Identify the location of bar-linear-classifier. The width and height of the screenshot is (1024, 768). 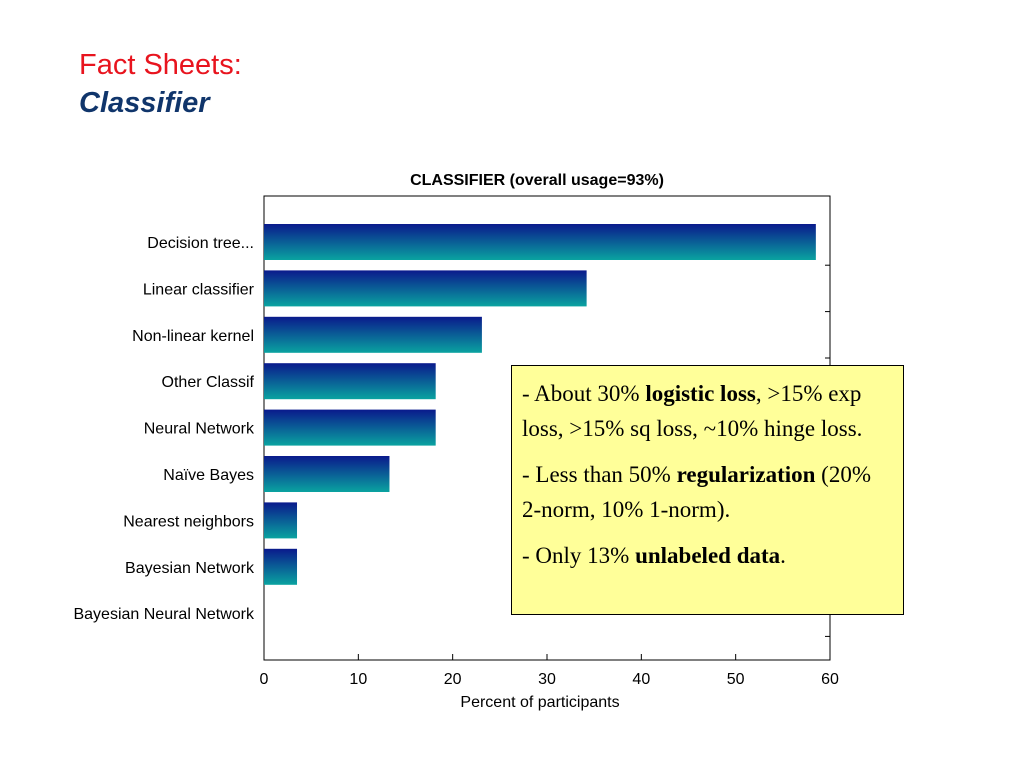
(425, 288).